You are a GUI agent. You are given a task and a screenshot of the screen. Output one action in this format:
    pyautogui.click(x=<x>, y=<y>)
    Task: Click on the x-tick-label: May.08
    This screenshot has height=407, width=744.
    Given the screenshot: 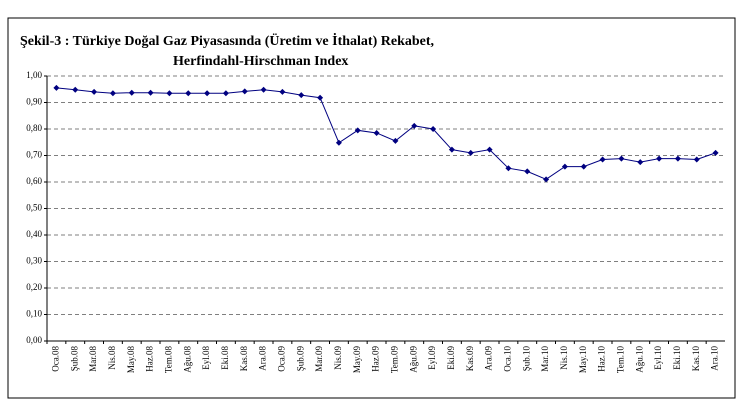 What is the action you would take?
    pyautogui.click(x=131, y=360)
    